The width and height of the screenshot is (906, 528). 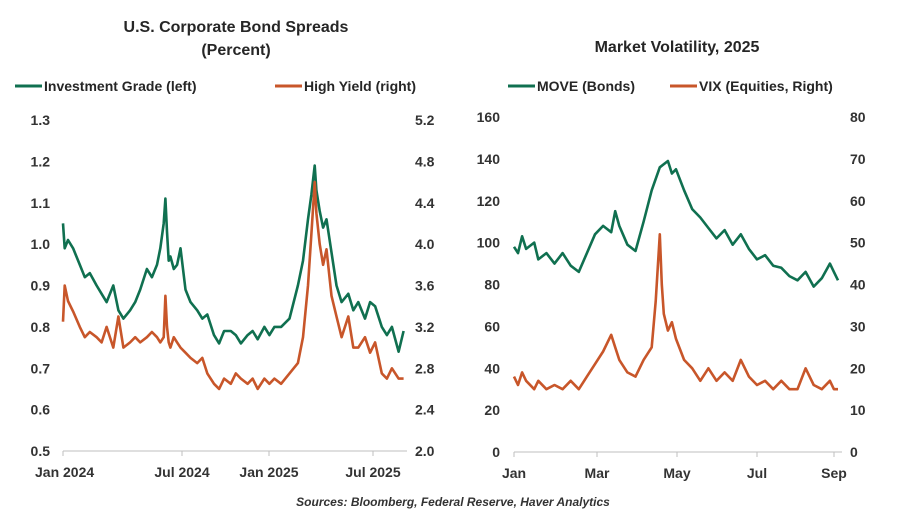 I want to click on legend-move: MOVE (Bonds), so click(x=586, y=86).